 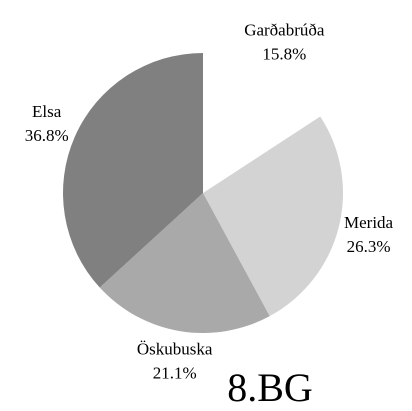 What do you see at coordinates (175, 372) in the screenshot?
I see `slice-value: 21.1%` at bounding box center [175, 372].